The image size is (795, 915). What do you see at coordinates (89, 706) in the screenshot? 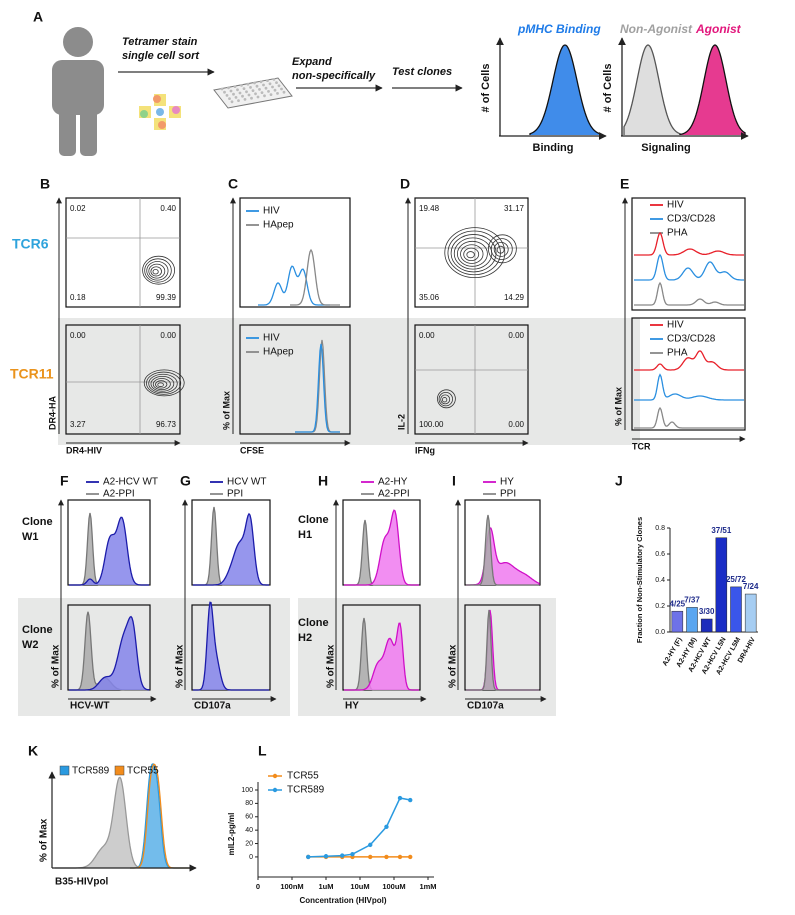
I see `label: HCV-WT` at bounding box center [89, 706].